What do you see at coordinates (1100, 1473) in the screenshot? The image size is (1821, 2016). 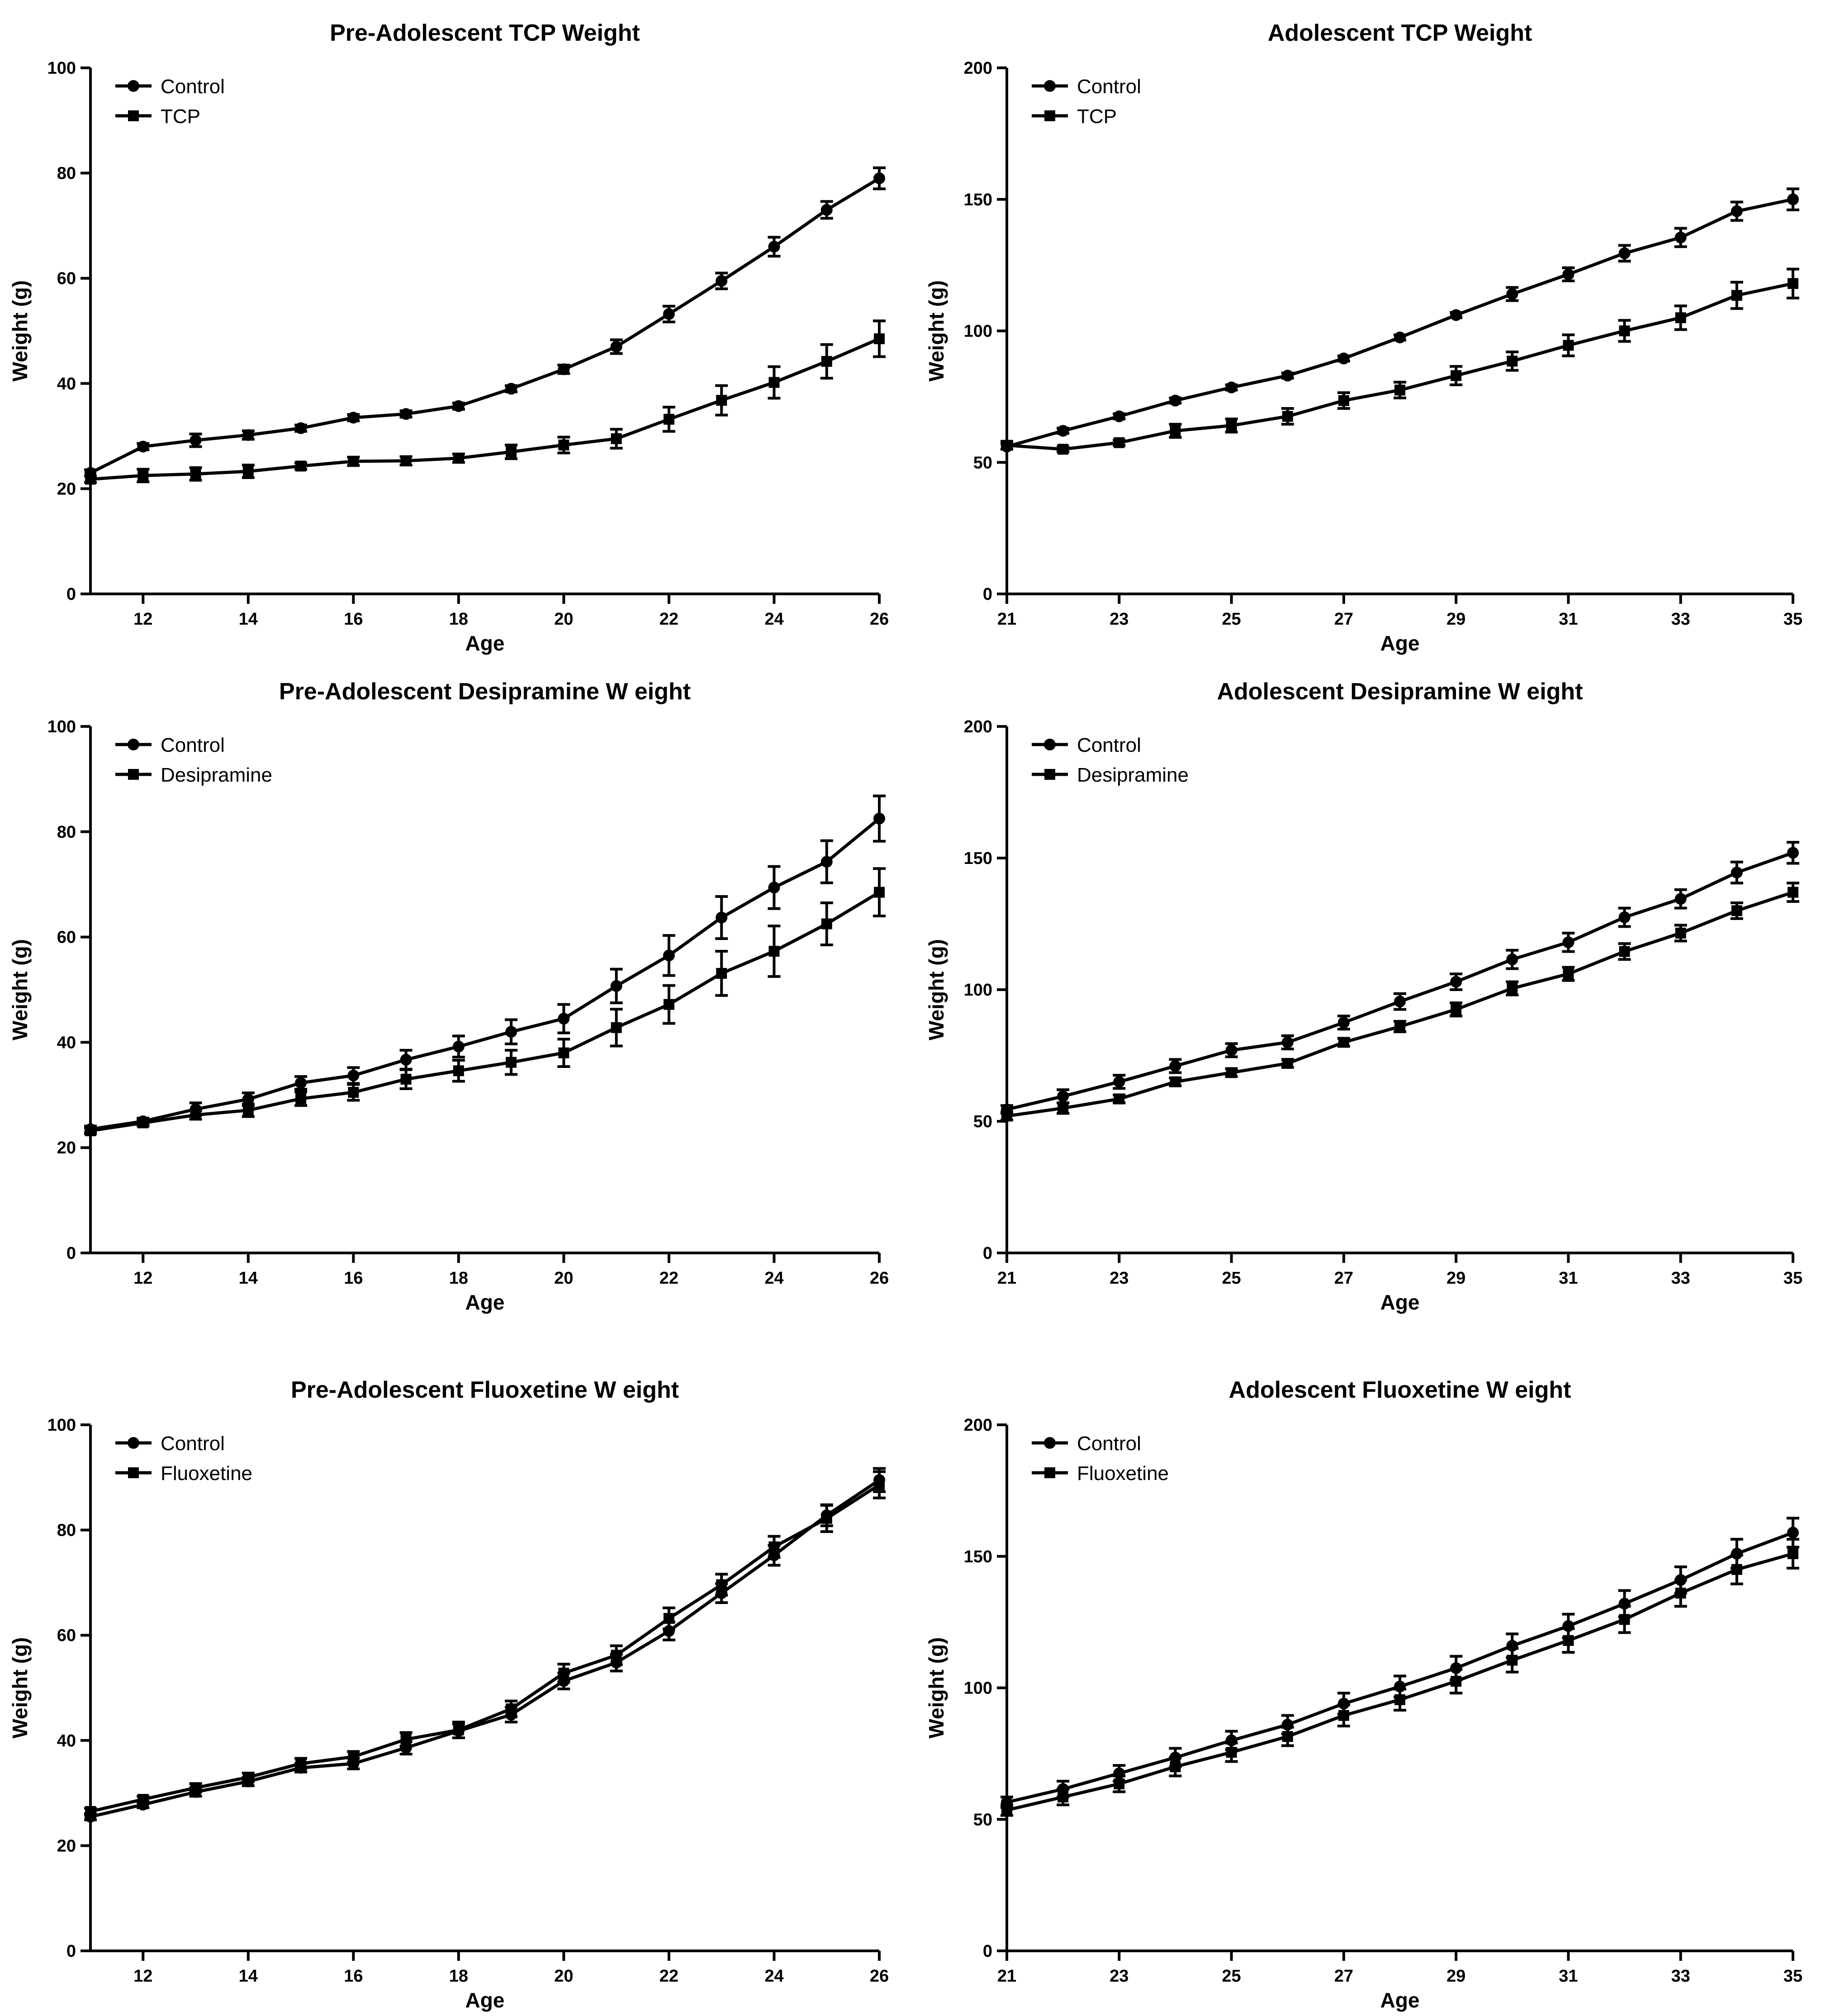 I see `legend-item: Fluoxetine` at bounding box center [1100, 1473].